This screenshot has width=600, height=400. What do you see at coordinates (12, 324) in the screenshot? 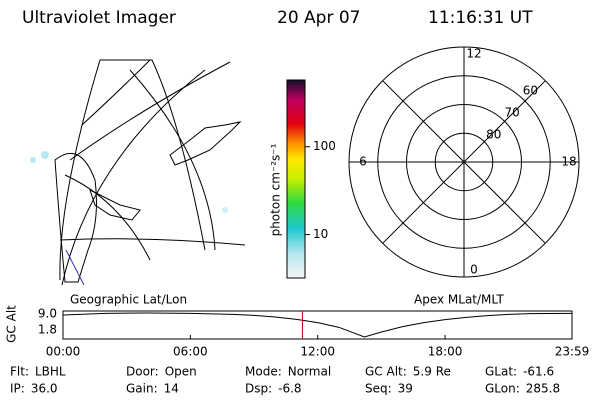
I see `timeline-ylabel: GC Alt` at bounding box center [12, 324].